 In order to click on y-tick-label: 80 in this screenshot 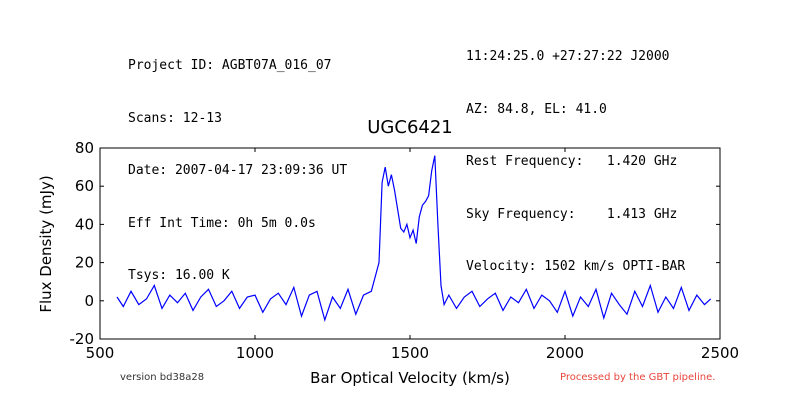, I will do `click(84, 148)`.